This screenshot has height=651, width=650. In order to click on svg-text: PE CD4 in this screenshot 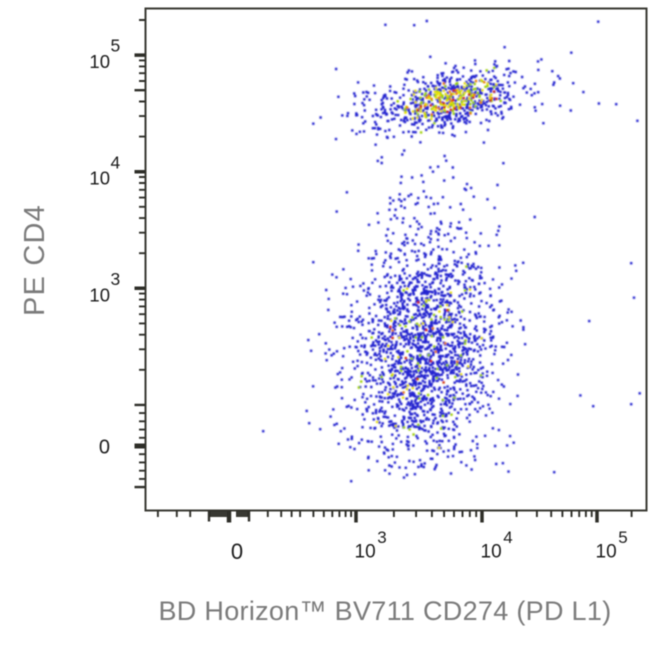, I will do `click(35, 260)`.